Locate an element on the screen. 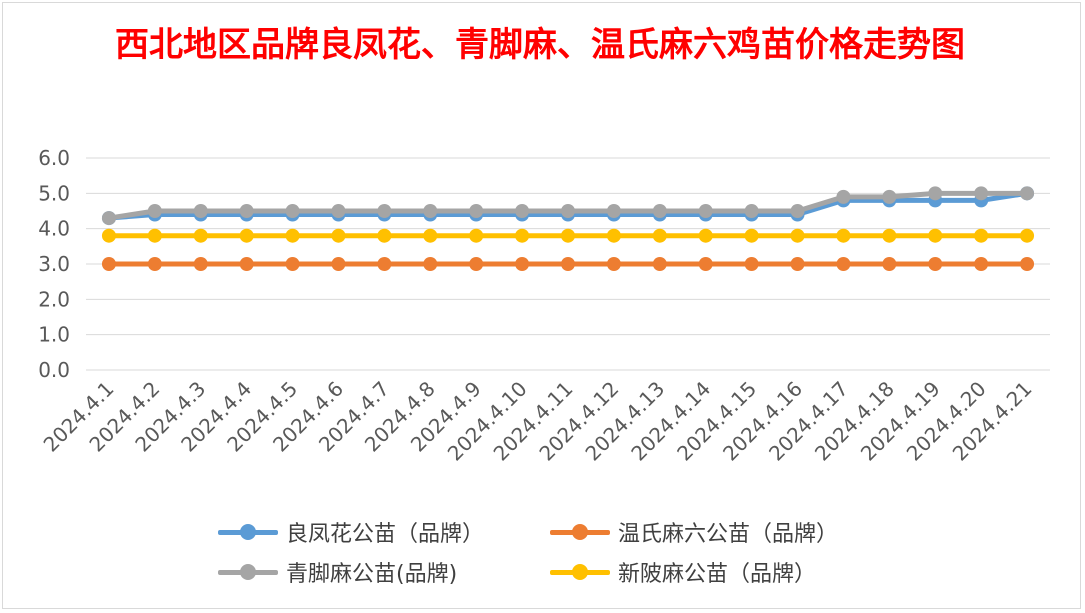 The width and height of the screenshot is (1085, 613). legend-item-qingjiaoma: 青脚麻公苗(品牌) is located at coordinates (336, 572).